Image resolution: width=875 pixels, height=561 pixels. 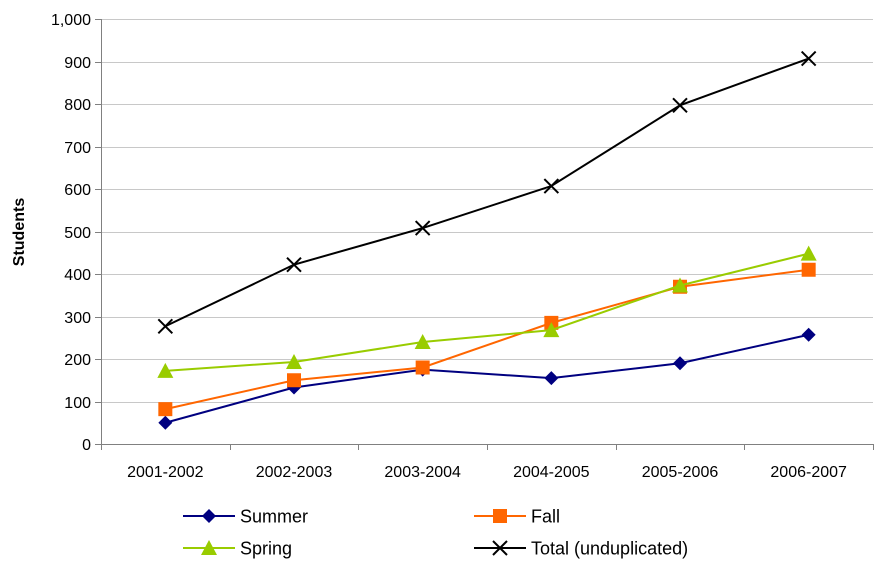 I want to click on y-axis: 0 100 200 300 400 500 600 700 800 900 1,000, so click(x=76, y=233).